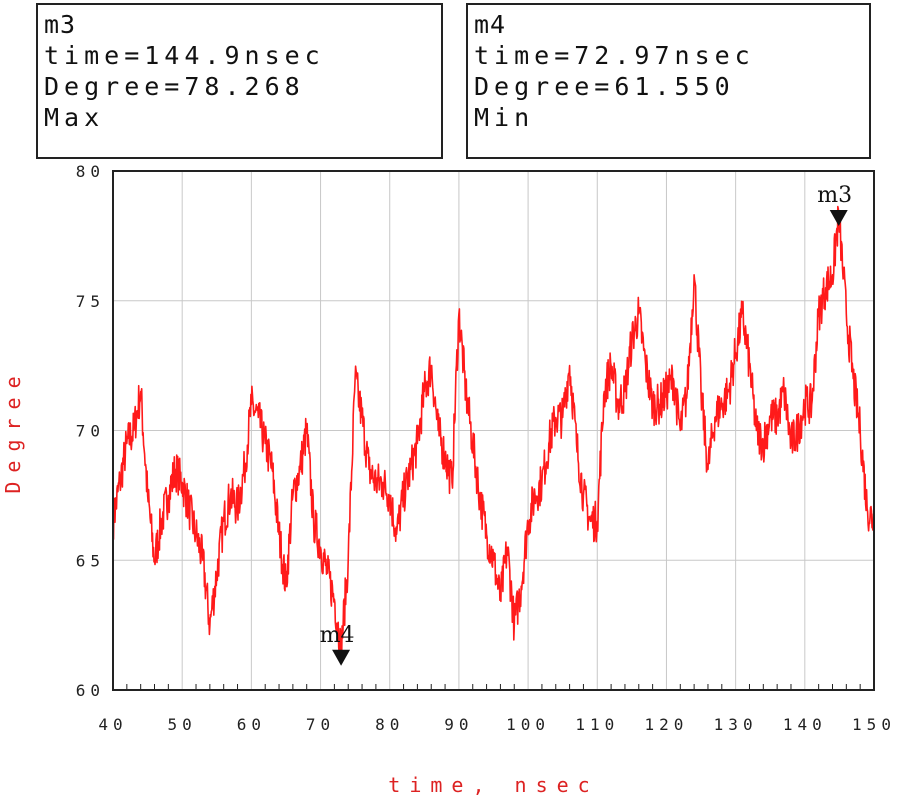 Image resolution: width=900 pixels, height=800 pixels. Describe the element at coordinates (337, 635) in the screenshot. I see `marker-label: m4` at that location.